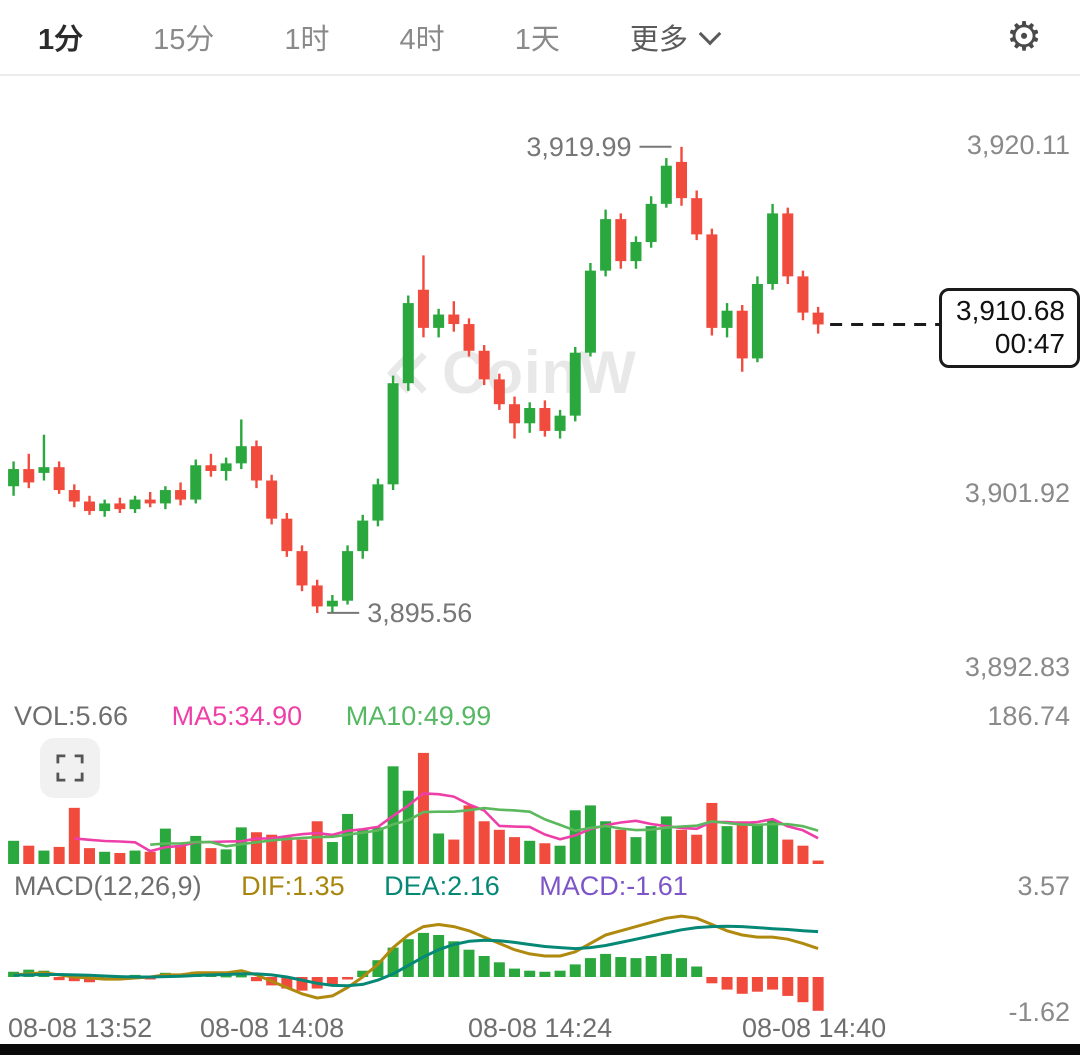  I want to click on price-axis-label-top: 3,920.11, so click(1018, 145).